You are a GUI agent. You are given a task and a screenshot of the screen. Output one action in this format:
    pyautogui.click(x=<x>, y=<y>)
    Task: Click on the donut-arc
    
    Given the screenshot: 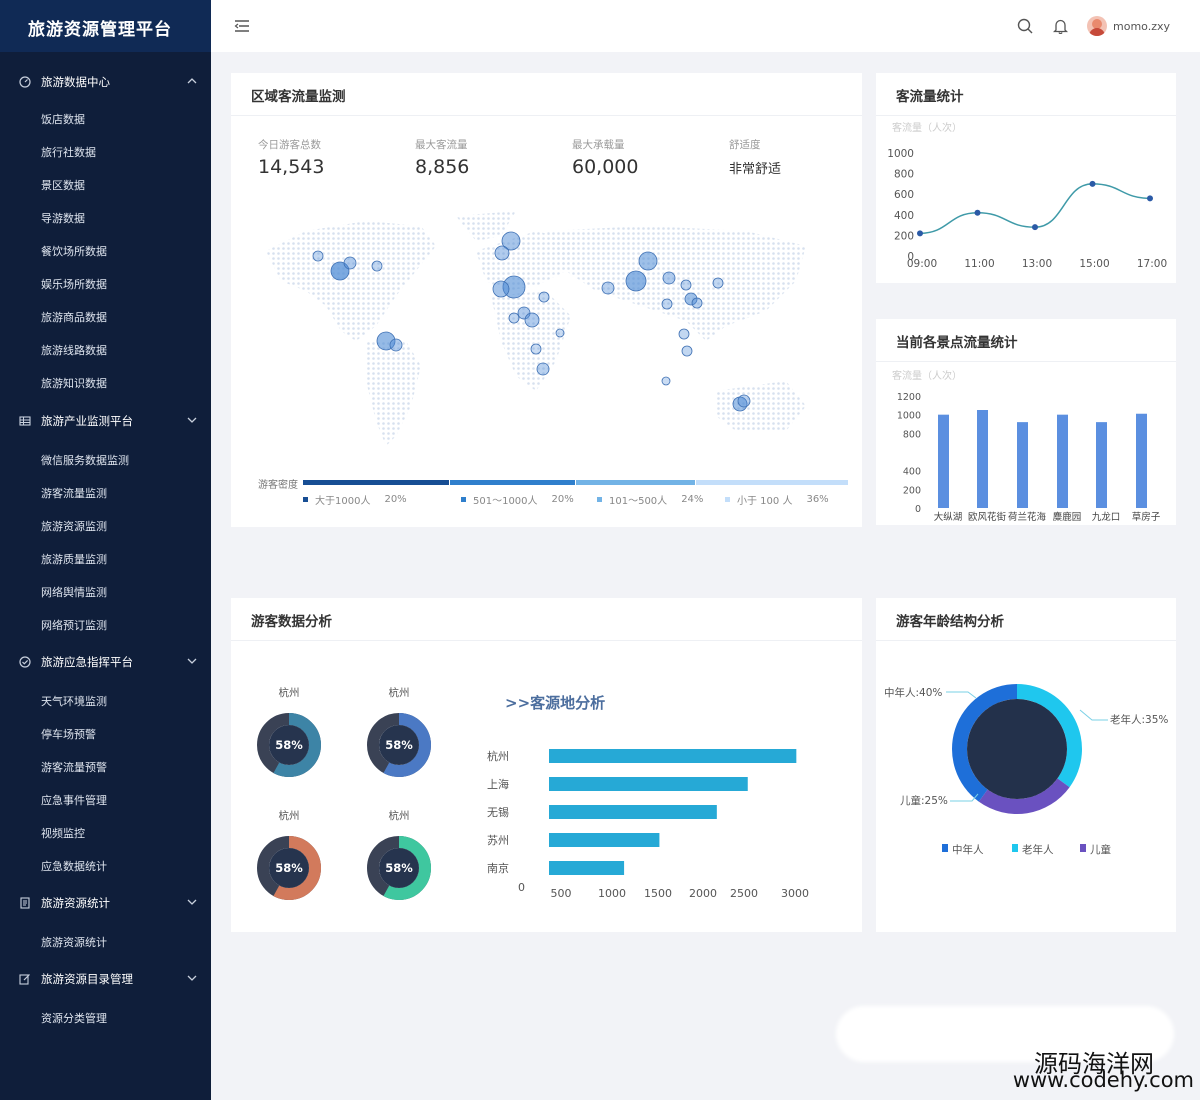 What is the action you would take?
    pyautogui.click(x=399, y=868)
    